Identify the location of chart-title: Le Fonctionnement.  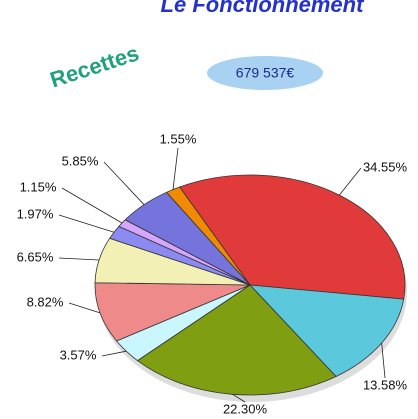
(263, 8).